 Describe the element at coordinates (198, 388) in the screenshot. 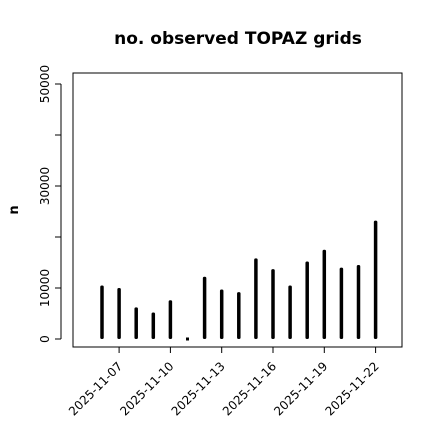

I see `x-tick-label: 2025-11-13` at that location.